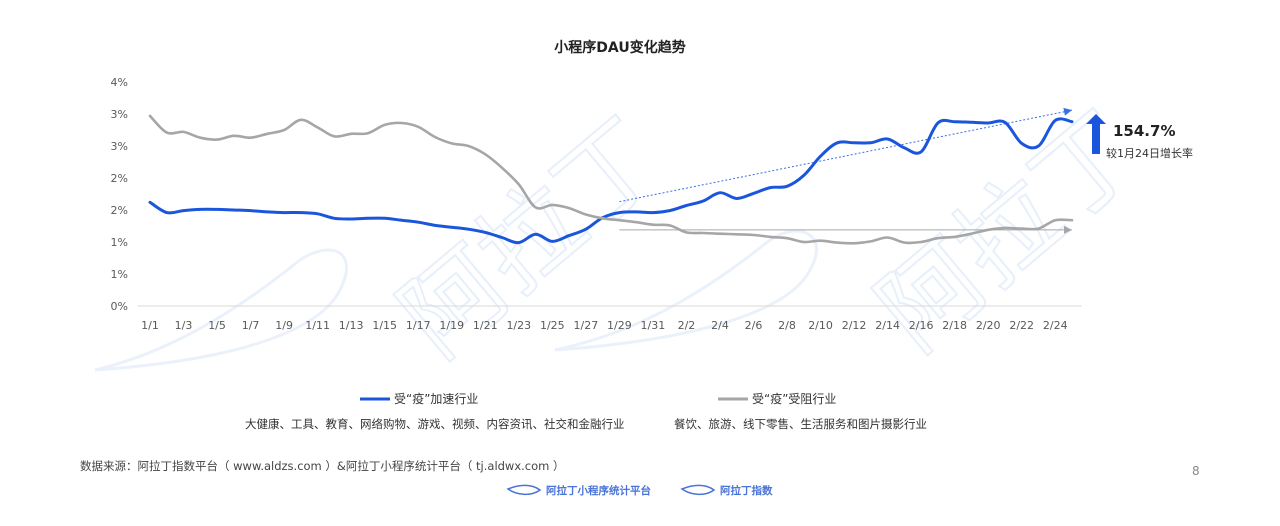 This screenshot has width=1280, height=526. Describe the element at coordinates (317, 325) in the screenshot. I see `x-tick-label: 1/11` at that location.